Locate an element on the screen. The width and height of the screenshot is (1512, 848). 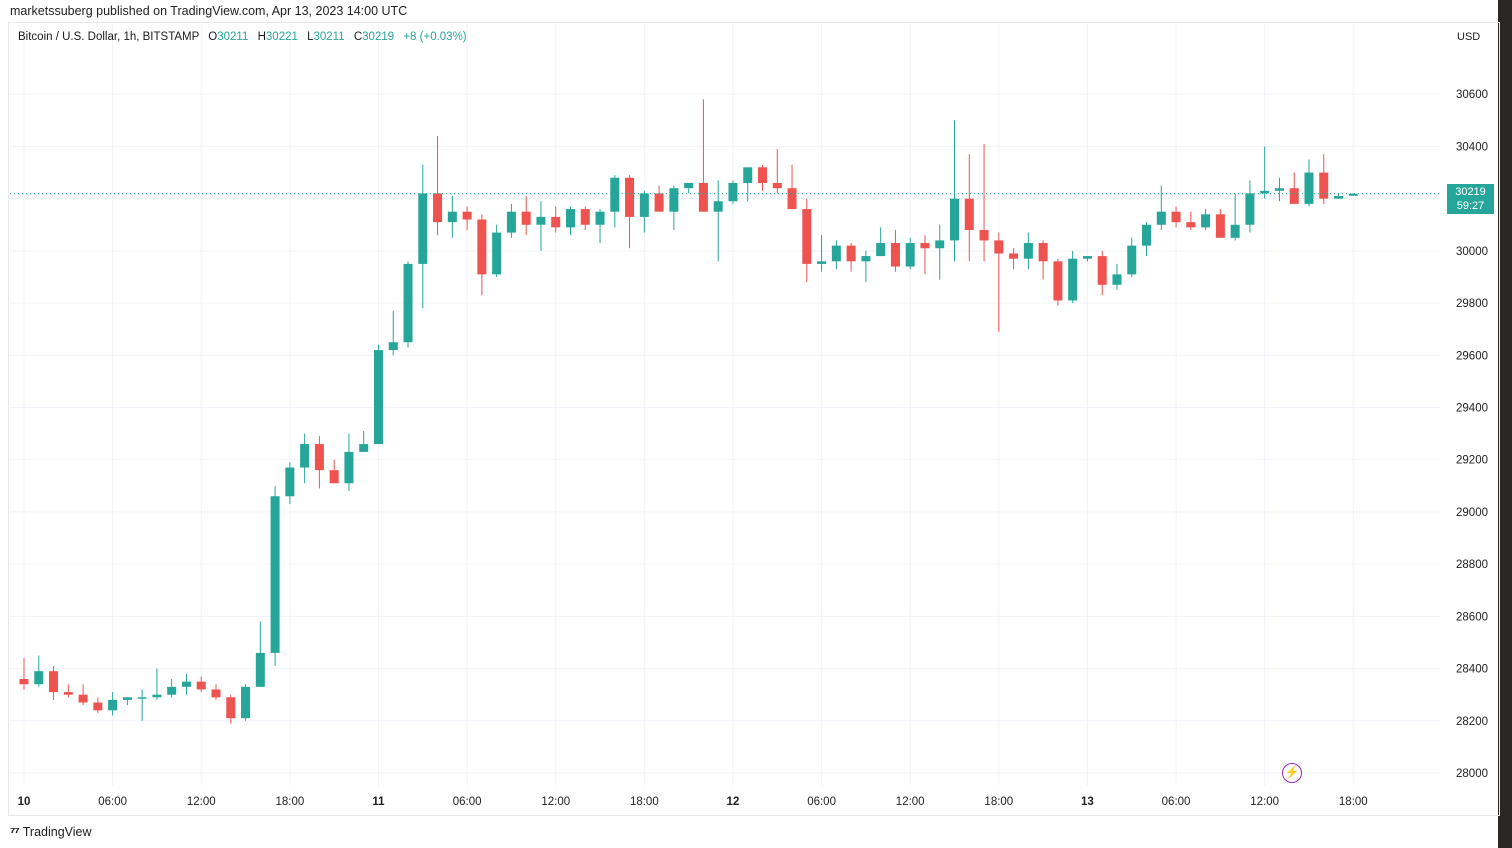
y-tick-label: 28600 is located at coordinates (1472, 617).